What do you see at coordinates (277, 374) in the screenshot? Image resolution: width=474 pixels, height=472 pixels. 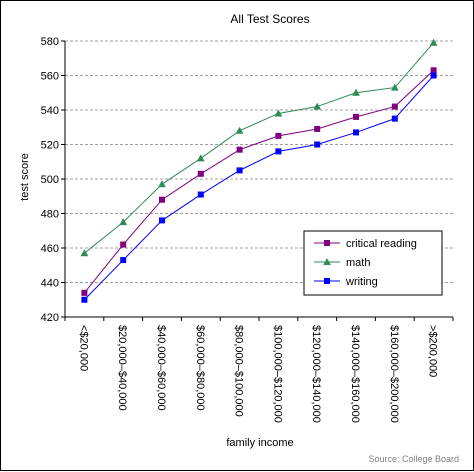 I see `x-tick-label: $100,000–$120,000` at bounding box center [277, 374].